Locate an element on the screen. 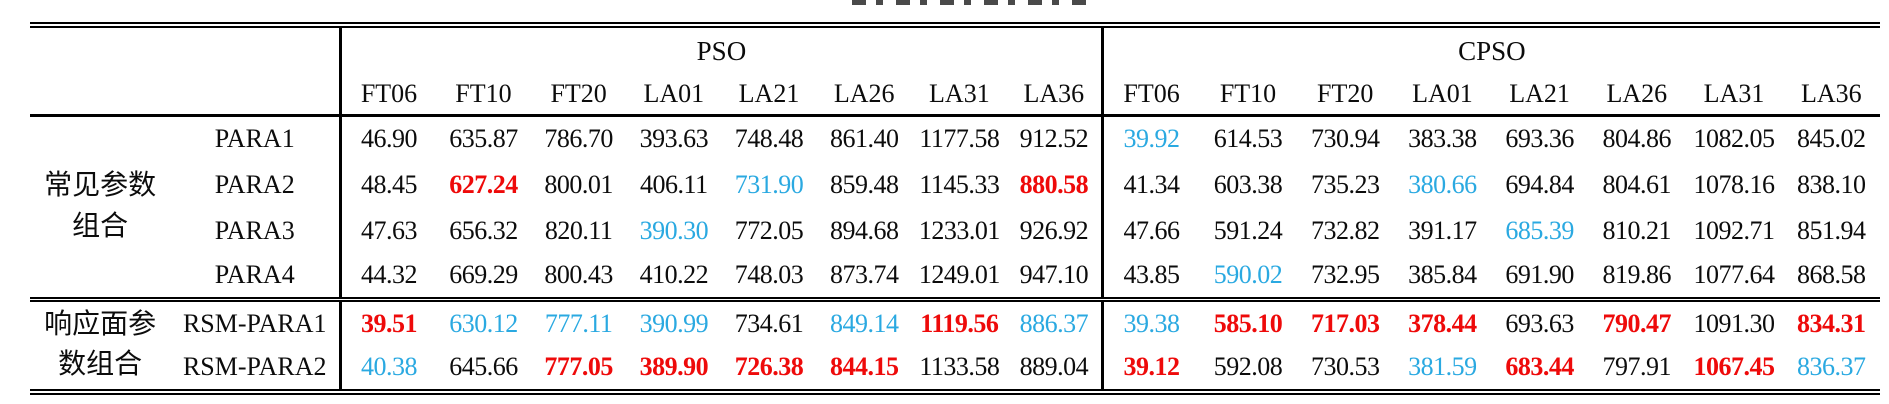 The image size is (1889, 404). value-cell-cpso-la21: 685.39 is located at coordinates (1539, 230).